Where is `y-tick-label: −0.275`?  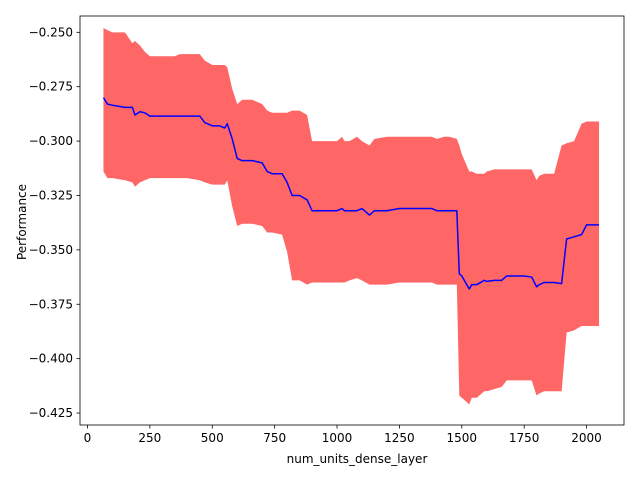 y-tick-label: −0.275 is located at coordinates (51, 87).